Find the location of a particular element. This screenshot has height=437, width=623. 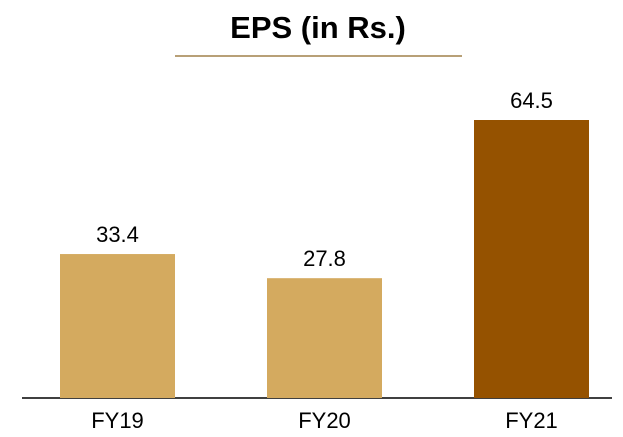

value-label: 64.5 is located at coordinates (531, 100).